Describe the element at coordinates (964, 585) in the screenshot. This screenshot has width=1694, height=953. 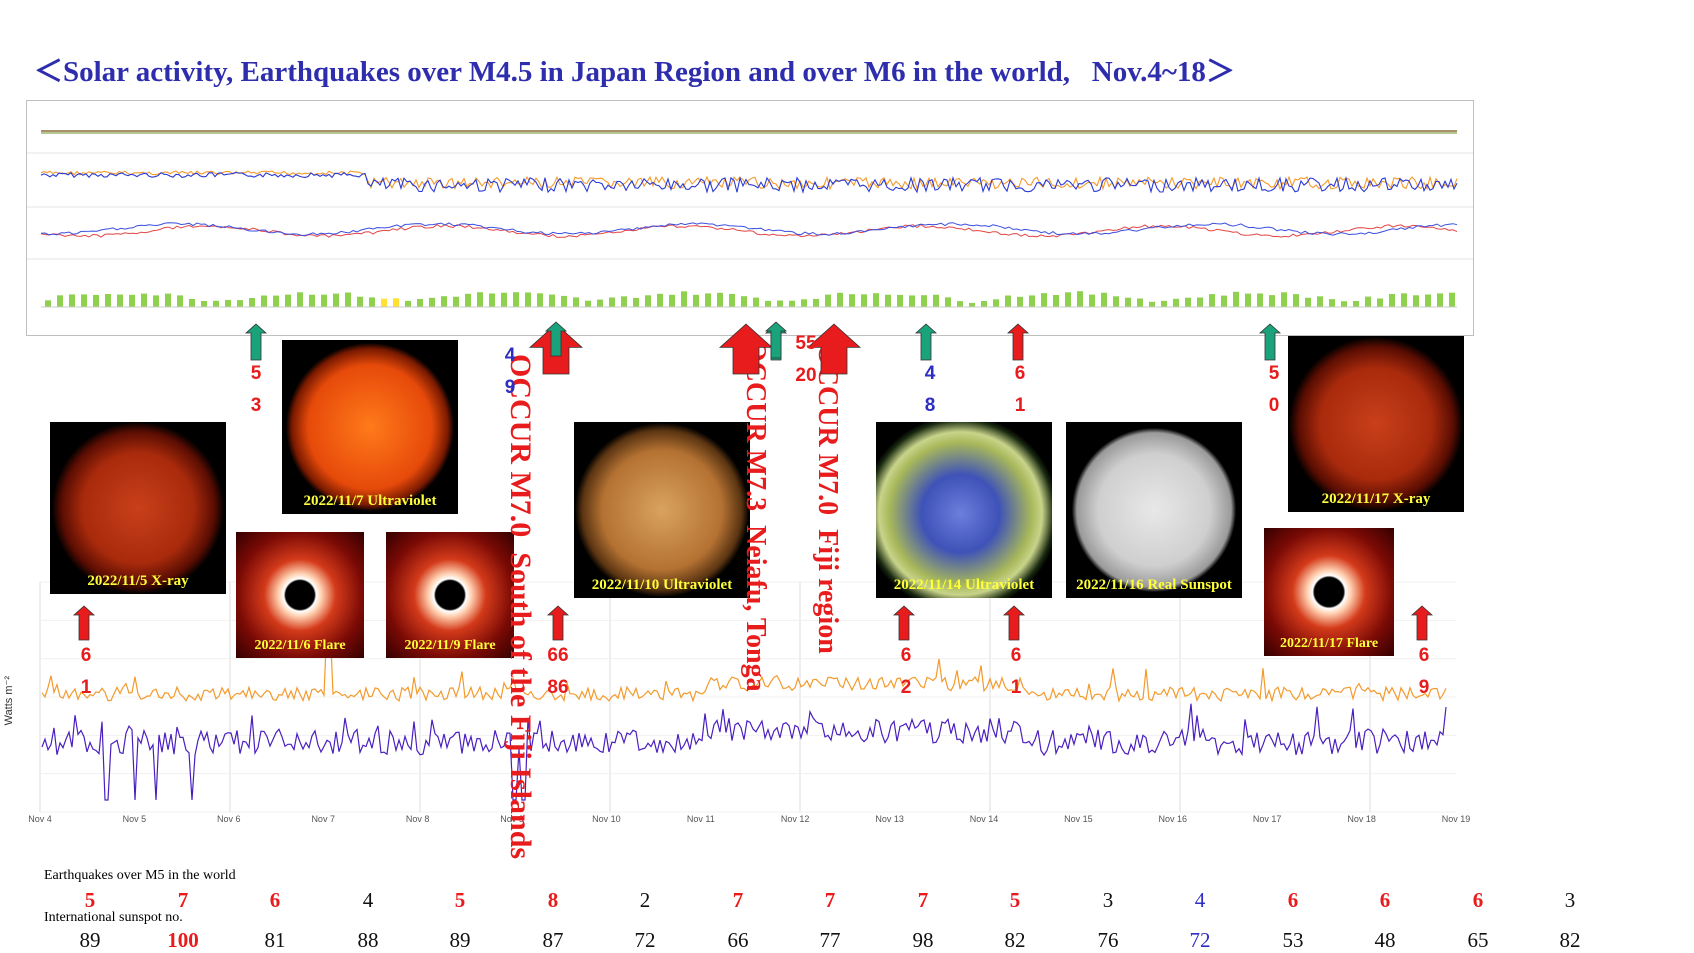
I see `solar-image-caption: 2022/11/14 Ultraviolet` at that location.